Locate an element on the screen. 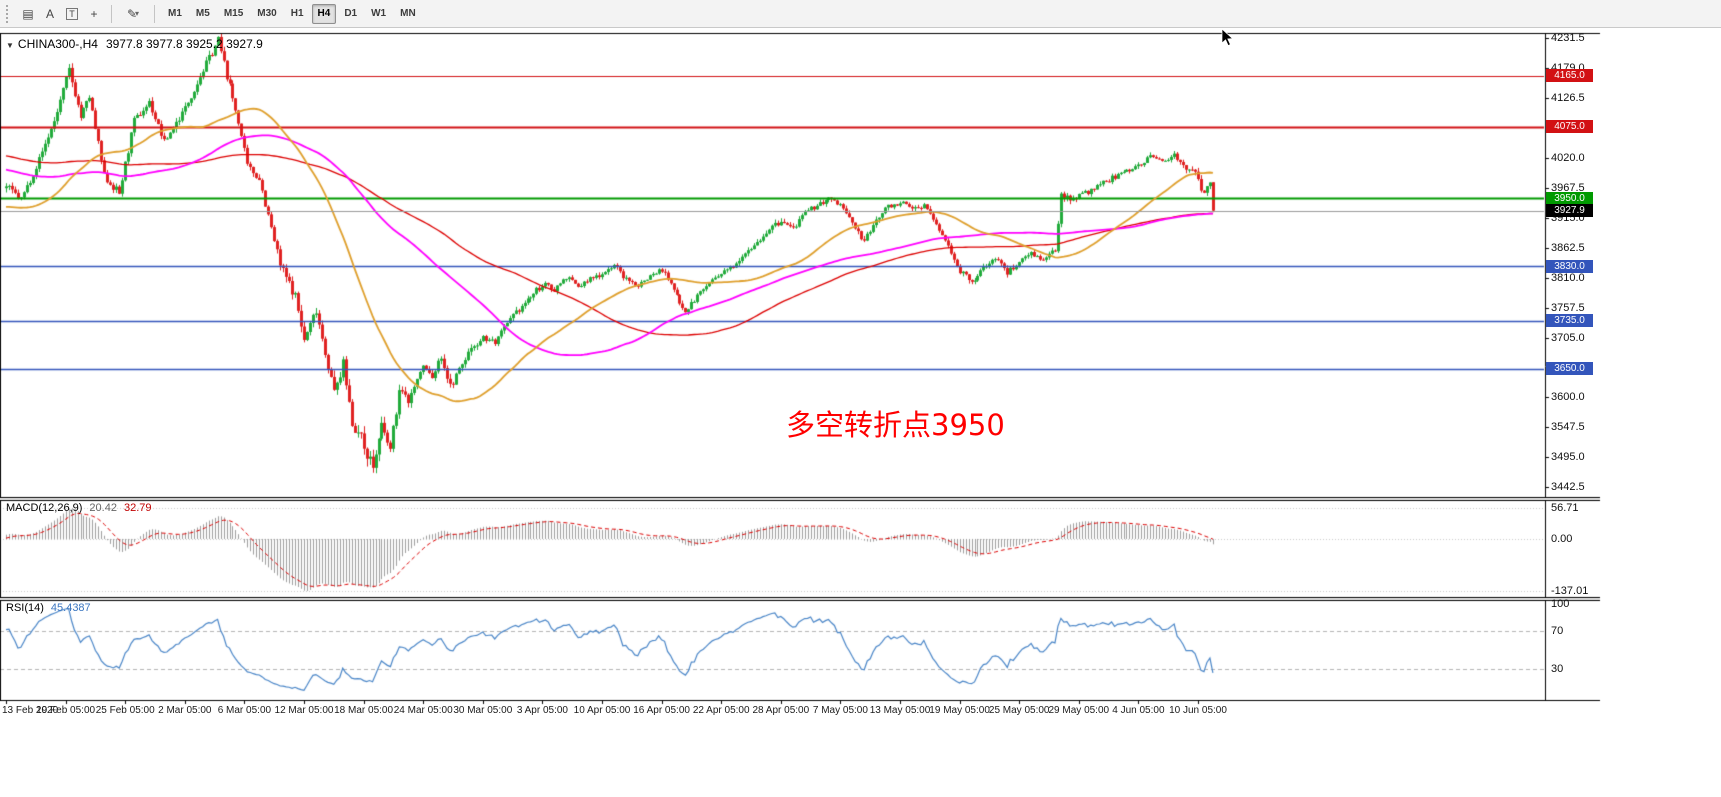 The height and width of the screenshot is (797, 1721). timeframe-button-m5: M5 is located at coordinates (202, 13).